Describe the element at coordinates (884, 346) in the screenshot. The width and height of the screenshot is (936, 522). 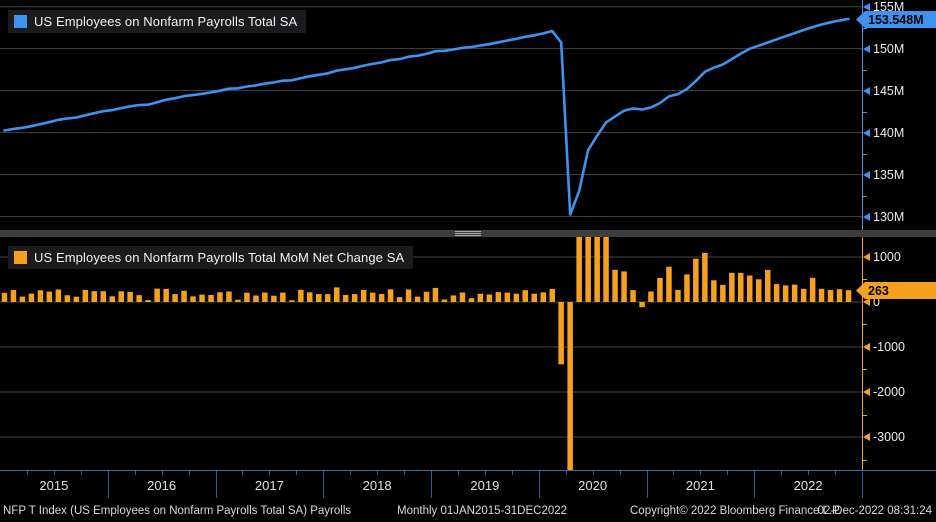
I see `y-tick-label: -1000` at that location.